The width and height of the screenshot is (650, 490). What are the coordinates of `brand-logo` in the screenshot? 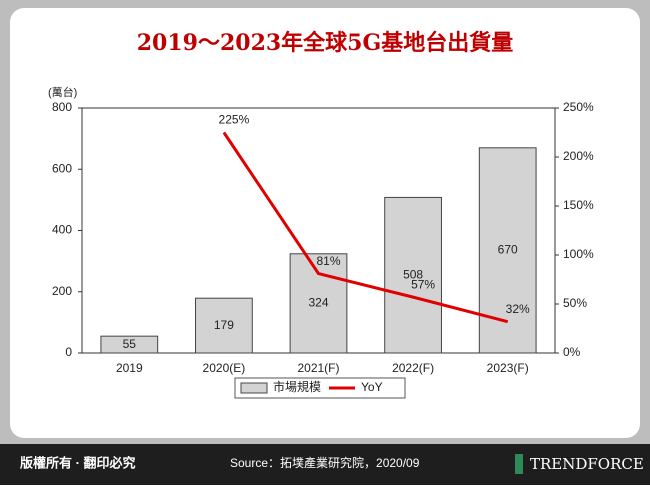 It's located at (519, 464).